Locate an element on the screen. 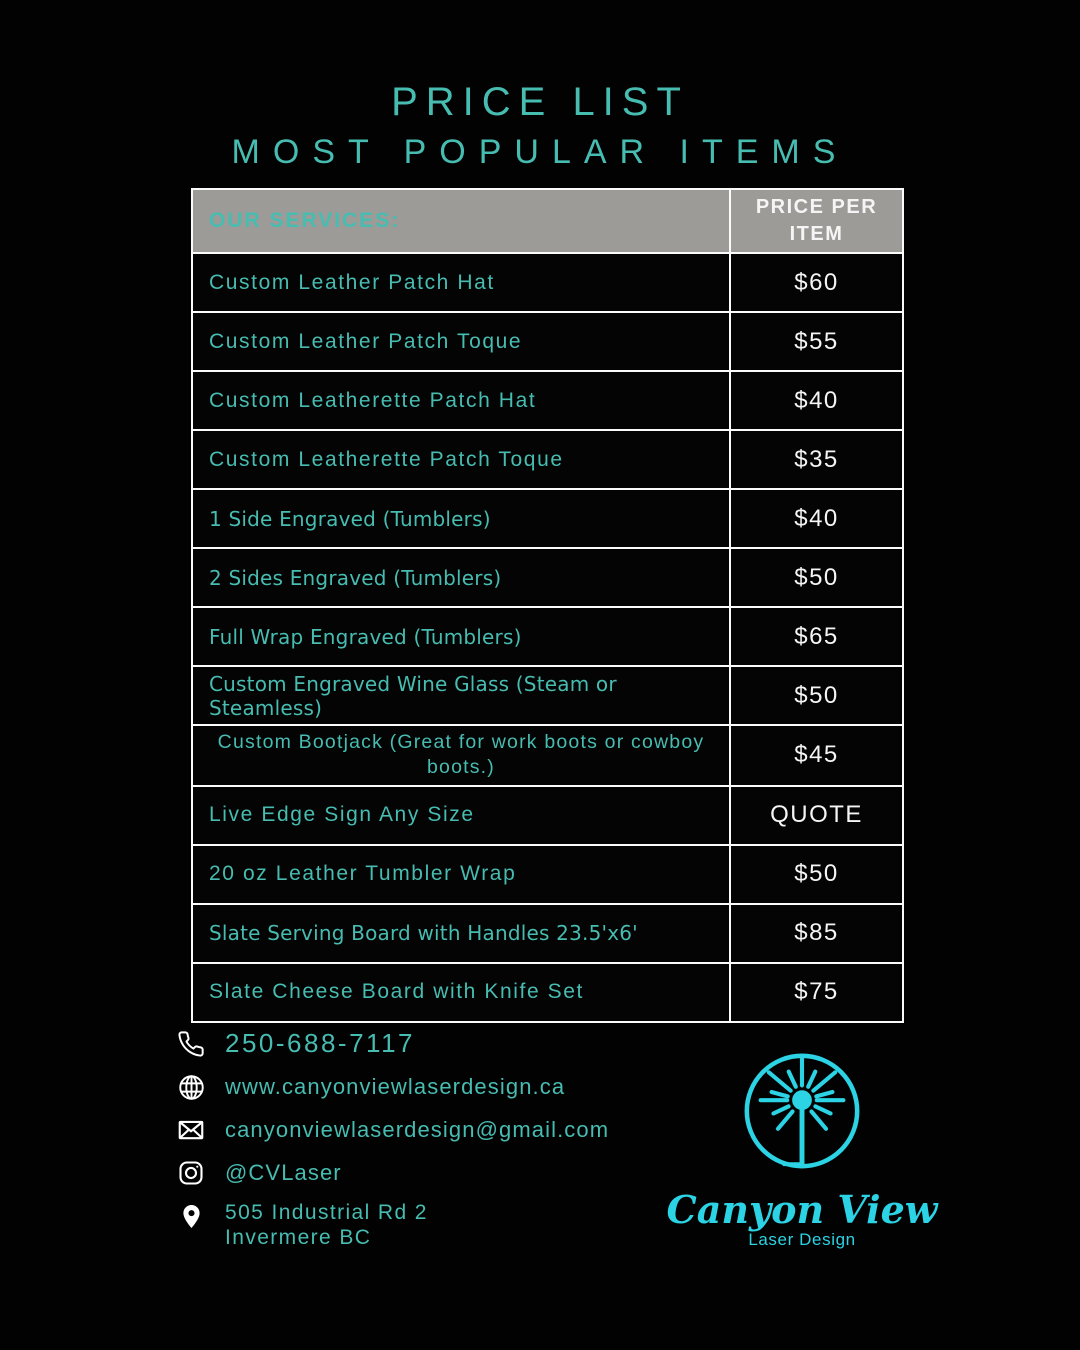 The height and width of the screenshot is (1350, 1080). laser-starburst-logo is located at coordinates (802, 1113).